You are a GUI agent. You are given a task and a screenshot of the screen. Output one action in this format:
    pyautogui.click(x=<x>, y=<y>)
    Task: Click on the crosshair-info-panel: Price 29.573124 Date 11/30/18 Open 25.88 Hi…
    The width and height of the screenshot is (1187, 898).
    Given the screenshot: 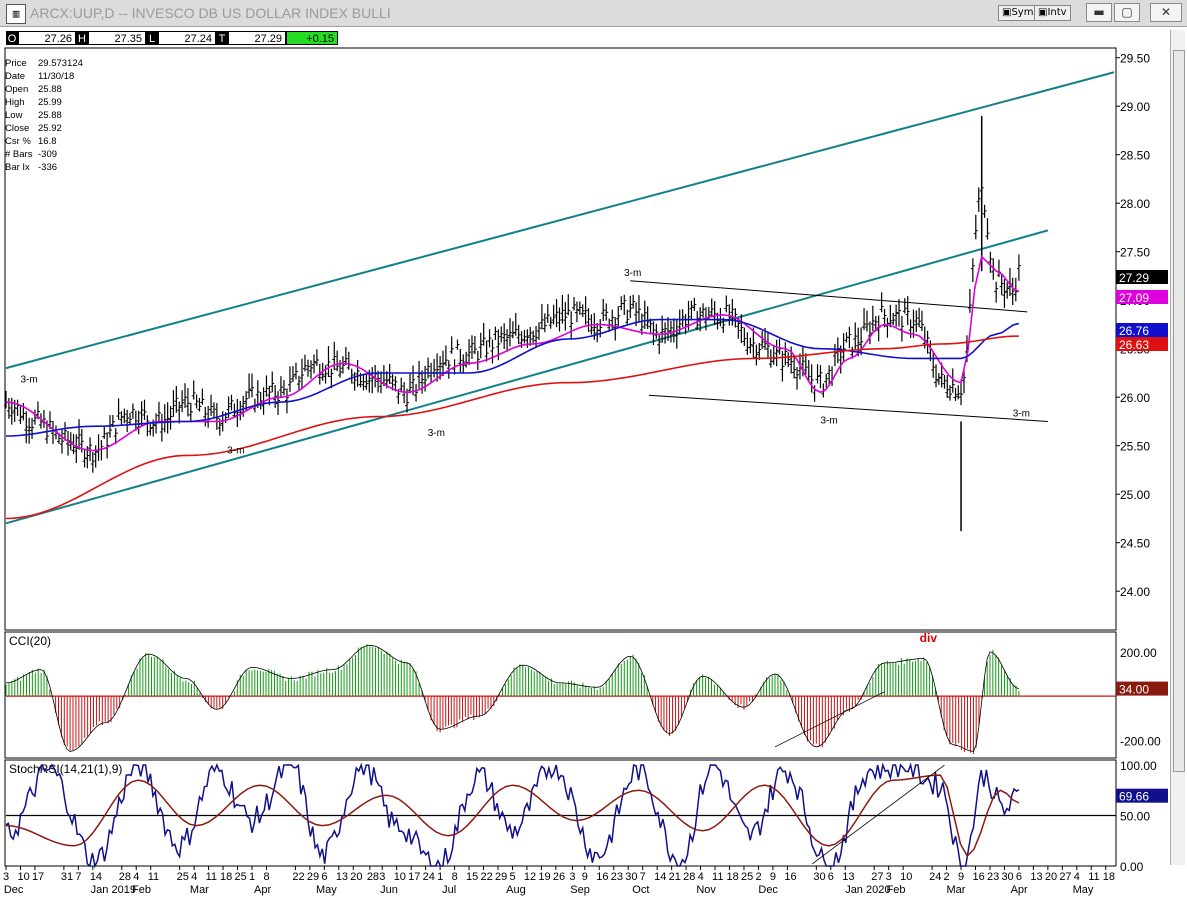 What is the action you would take?
    pyautogui.click(x=44, y=115)
    